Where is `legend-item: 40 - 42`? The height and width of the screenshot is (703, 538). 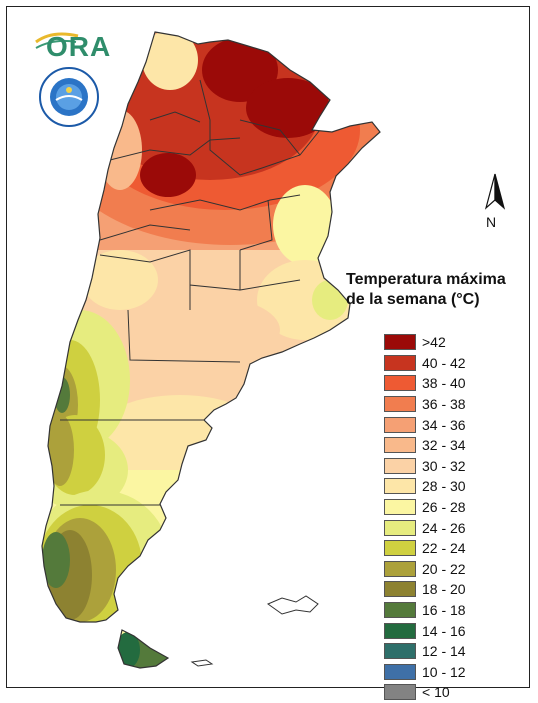
legend-item: 40 - 42 is located at coordinates (457, 363).